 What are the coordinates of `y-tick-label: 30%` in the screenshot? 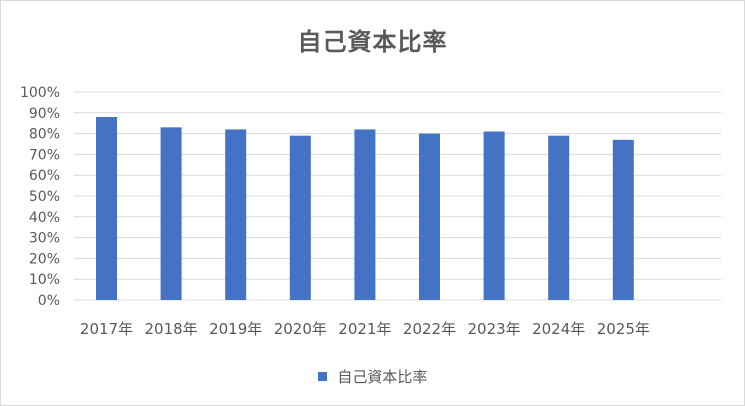 It's located at (44, 239).